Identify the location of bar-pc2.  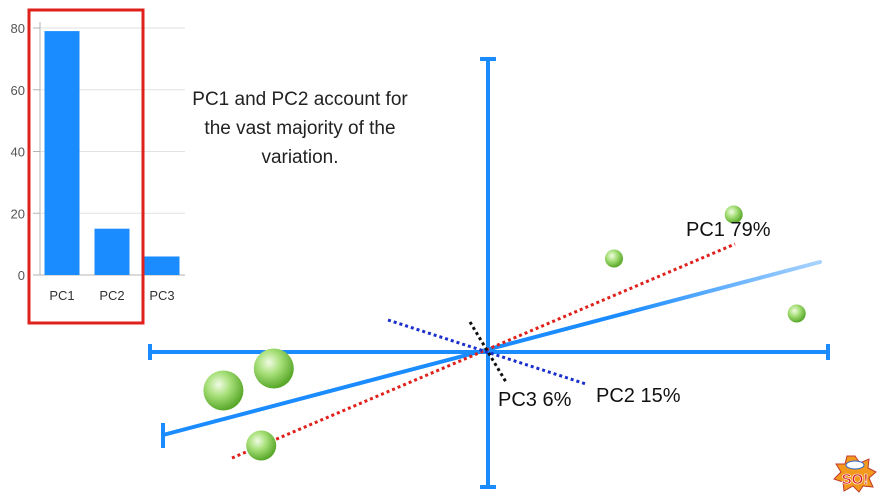
(112, 251).